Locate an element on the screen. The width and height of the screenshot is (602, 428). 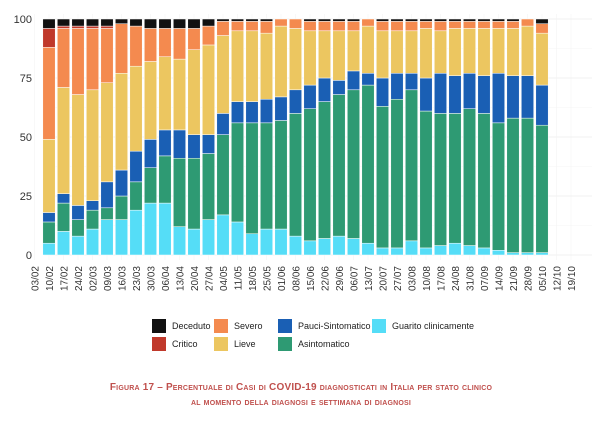
x-tick-label: 27/04 is located at coordinates (210, 278).